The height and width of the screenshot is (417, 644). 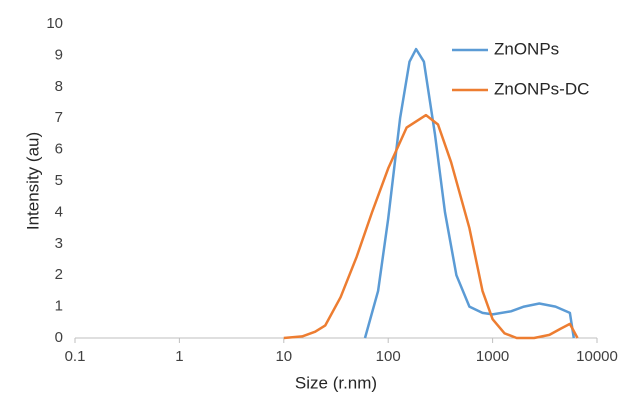 I want to click on legend-text: ZnONPs, so click(x=526, y=48).